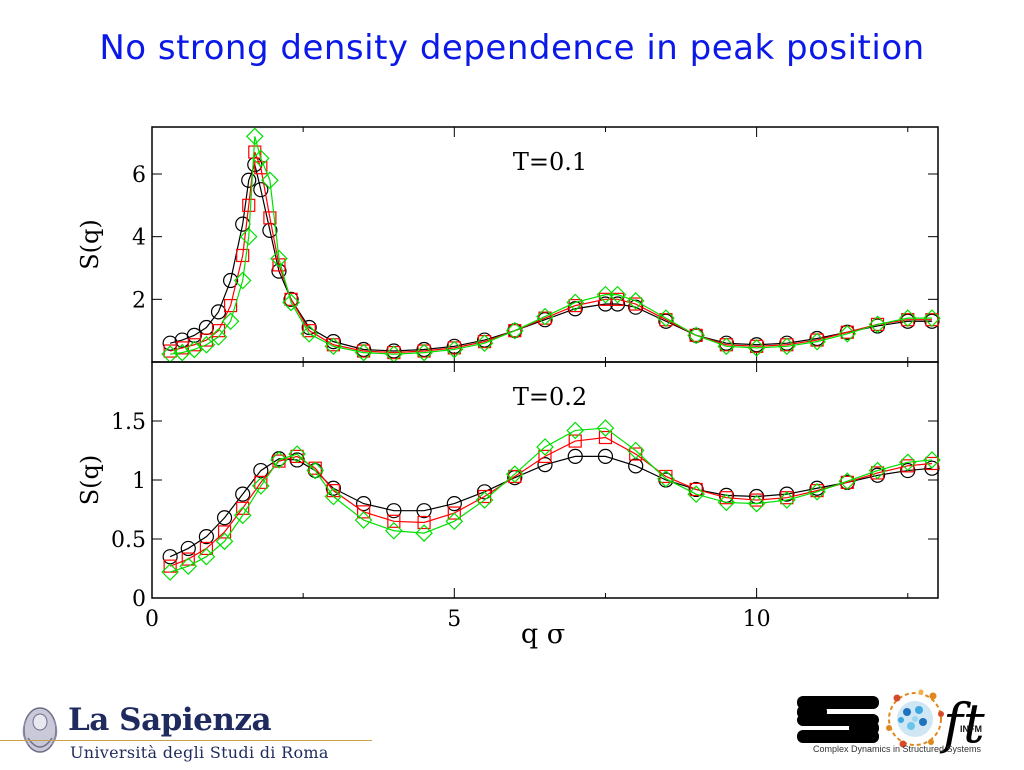  What do you see at coordinates (891, 722) in the screenshot?
I see `soft-logo: ft` at bounding box center [891, 722].